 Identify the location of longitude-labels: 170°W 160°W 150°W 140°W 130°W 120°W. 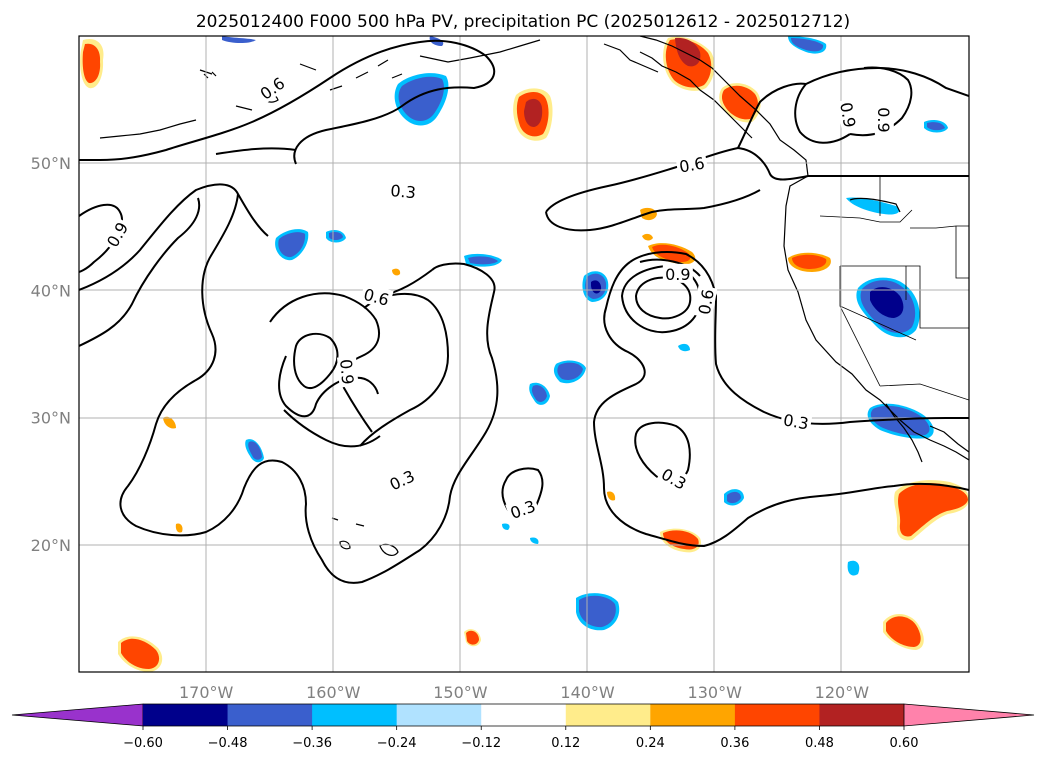
(524, 692).